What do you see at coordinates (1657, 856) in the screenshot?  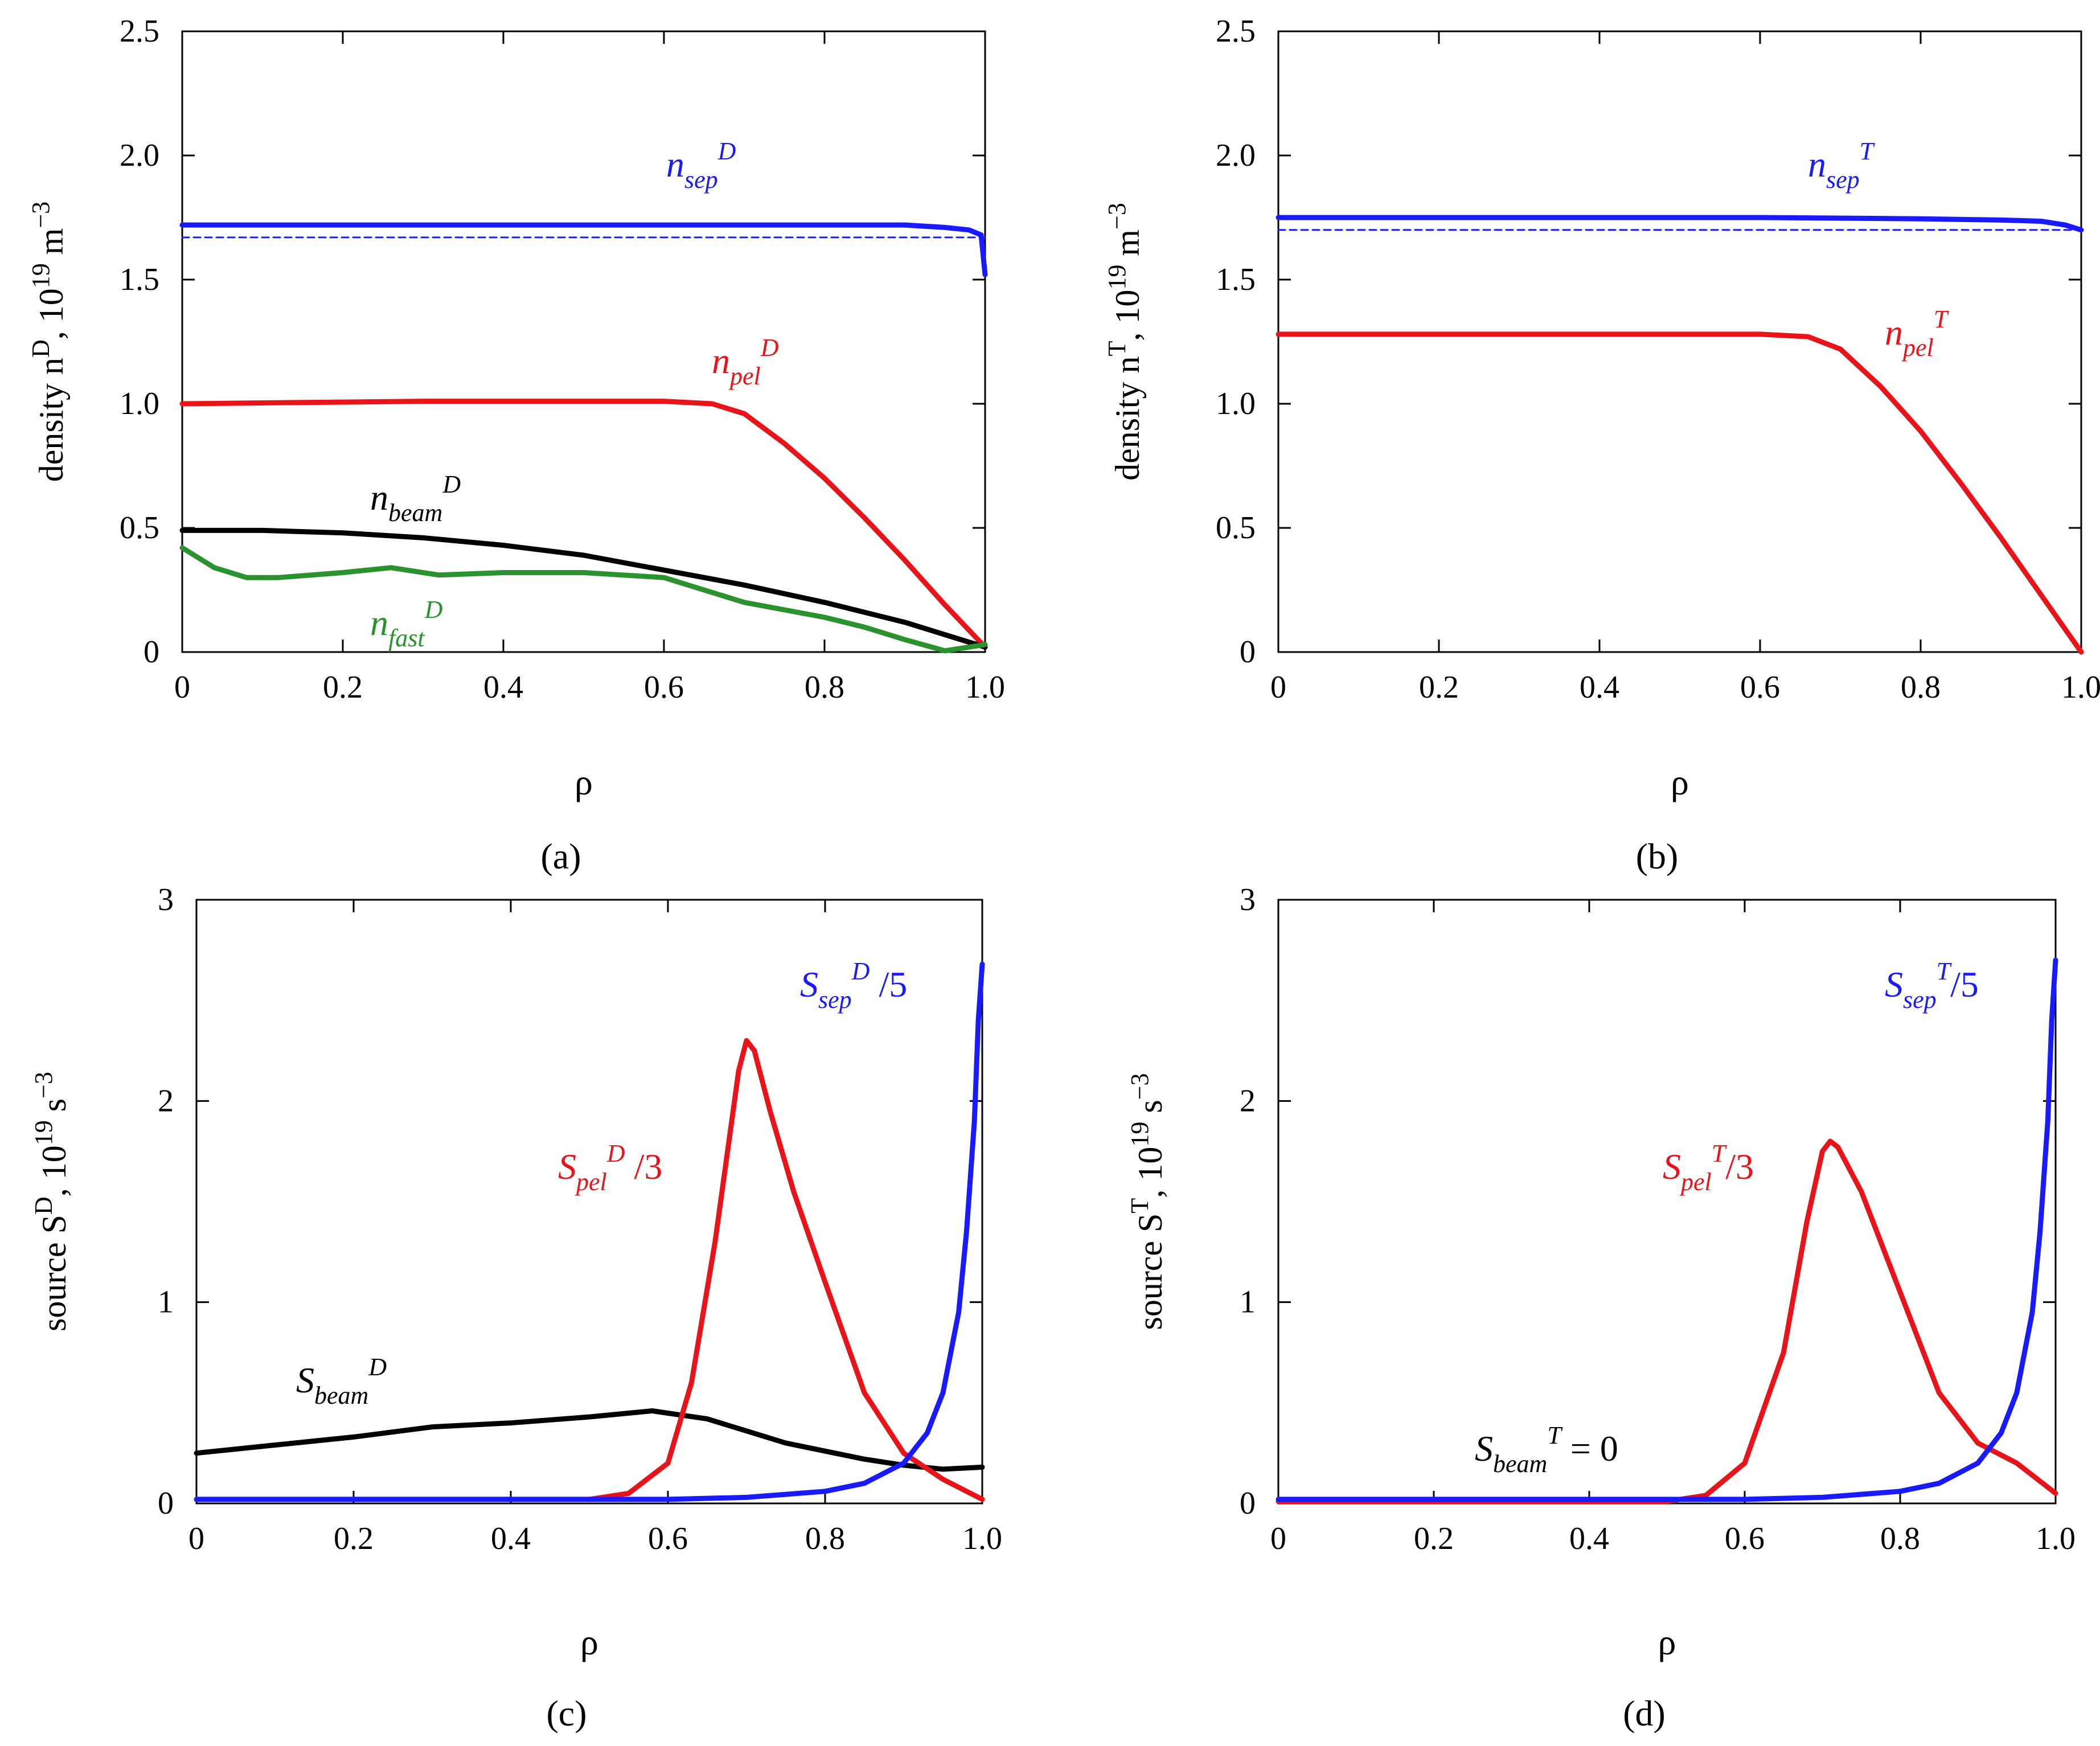 I see `panel-label: (b)` at bounding box center [1657, 856].